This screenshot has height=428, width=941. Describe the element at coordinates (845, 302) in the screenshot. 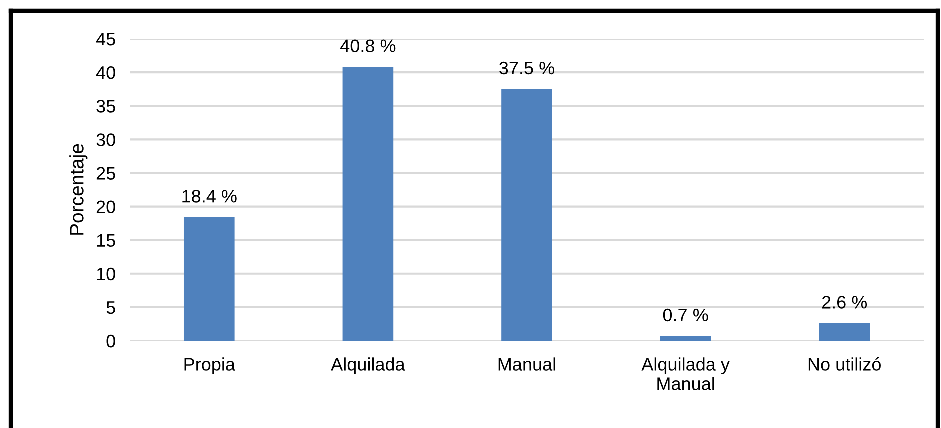

I see `data-label: 2.6 %` at that location.